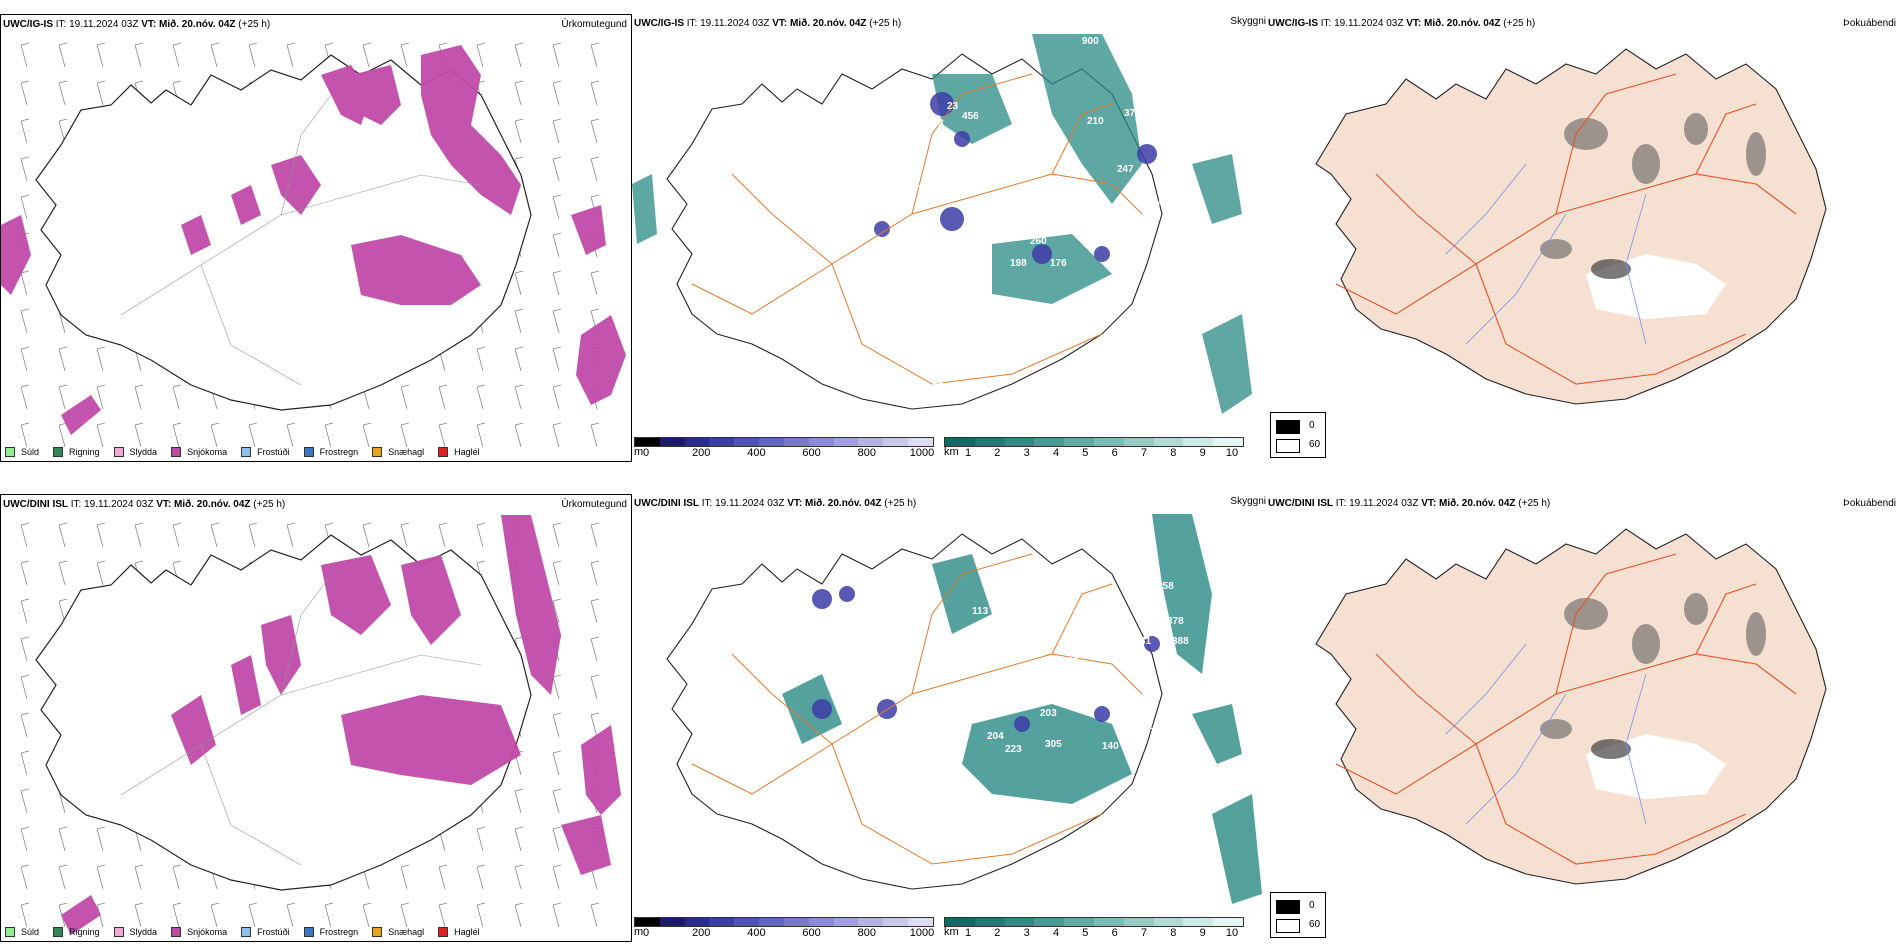 This screenshot has height=950, width=1900. What do you see at coordinates (1048, 713) in the screenshot?
I see `visibility-value-label: 203` at bounding box center [1048, 713].